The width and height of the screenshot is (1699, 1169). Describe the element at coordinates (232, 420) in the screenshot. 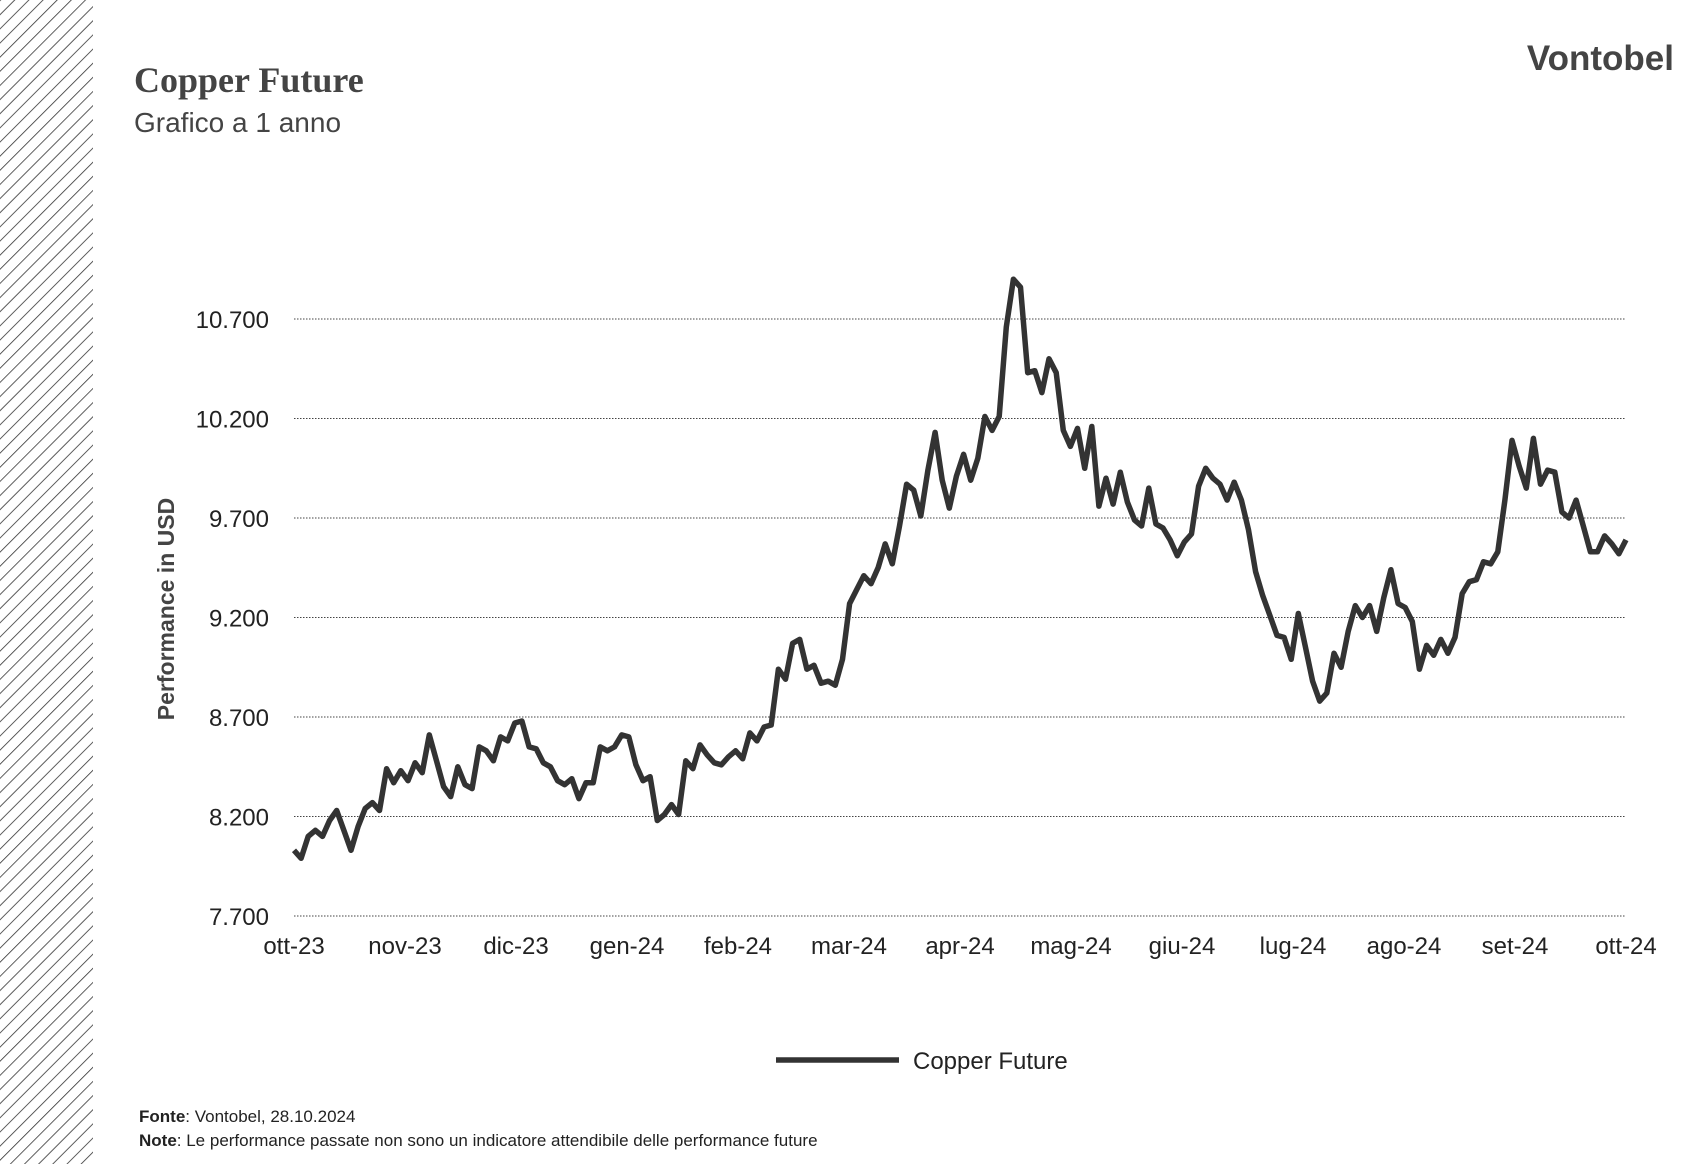

I see `y-tick-label: 10.200` at that location.